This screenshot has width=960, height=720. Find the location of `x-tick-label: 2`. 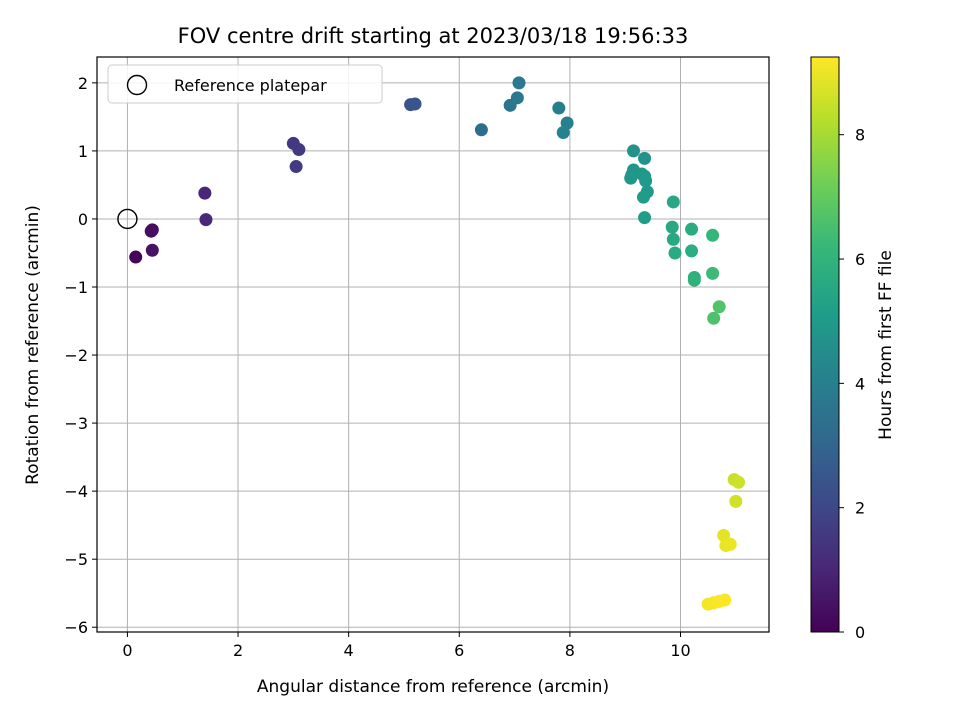

x-tick-label: 2 is located at coordinates (238, 650).